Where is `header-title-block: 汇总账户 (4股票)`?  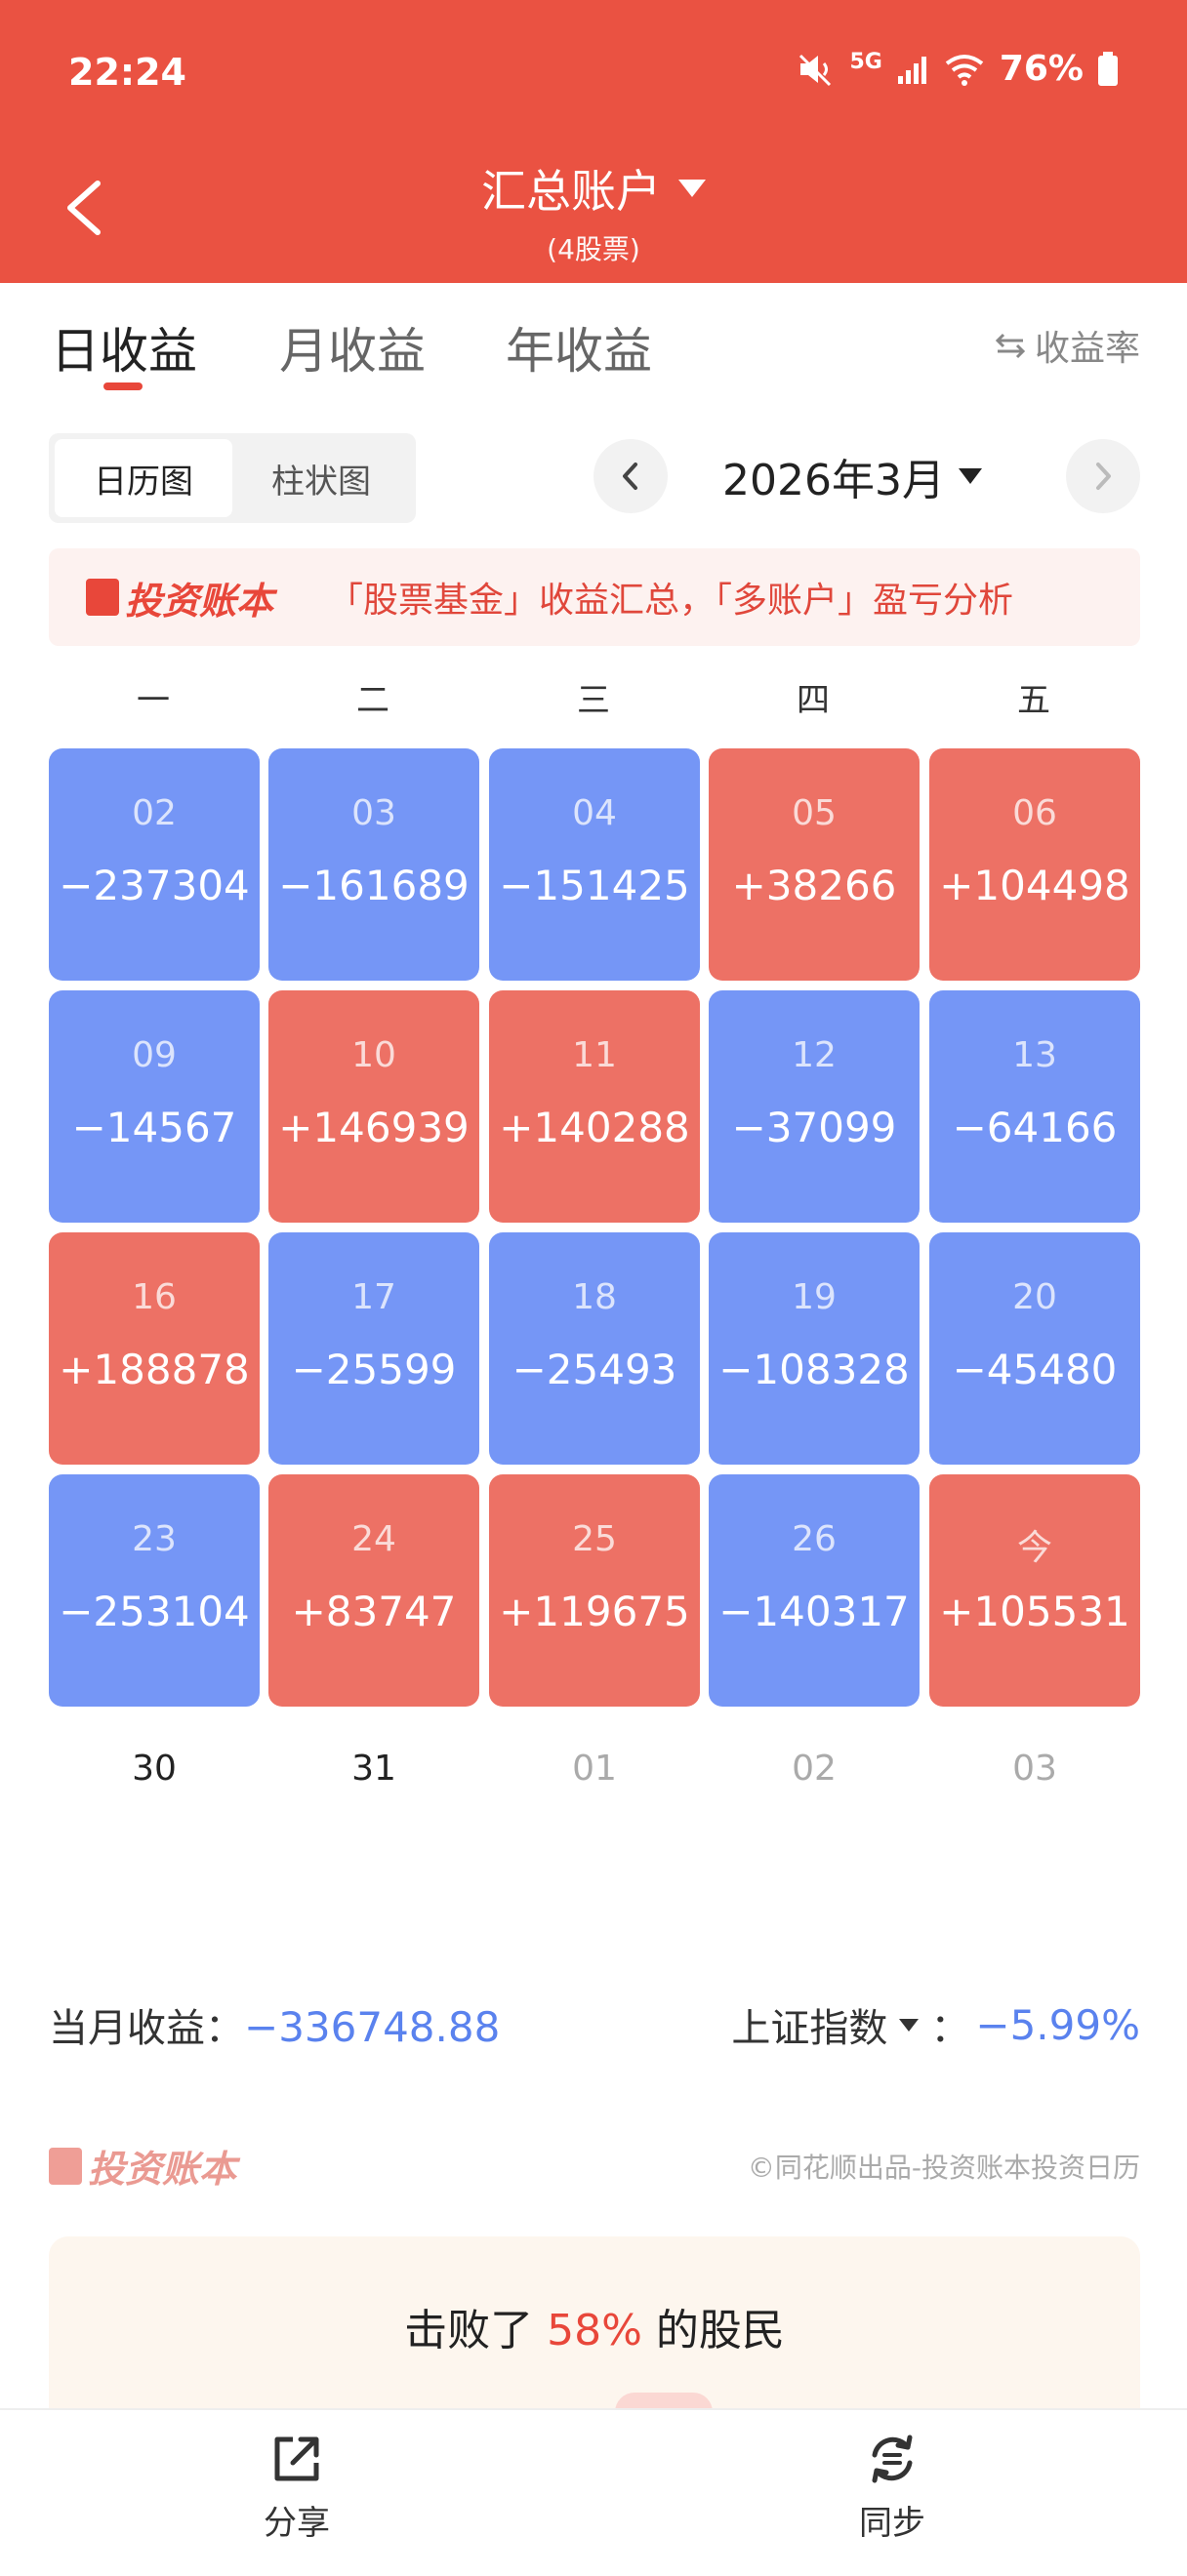 header-title-block: 汇总账户 (4股票) is located at coordinates (593, 211).